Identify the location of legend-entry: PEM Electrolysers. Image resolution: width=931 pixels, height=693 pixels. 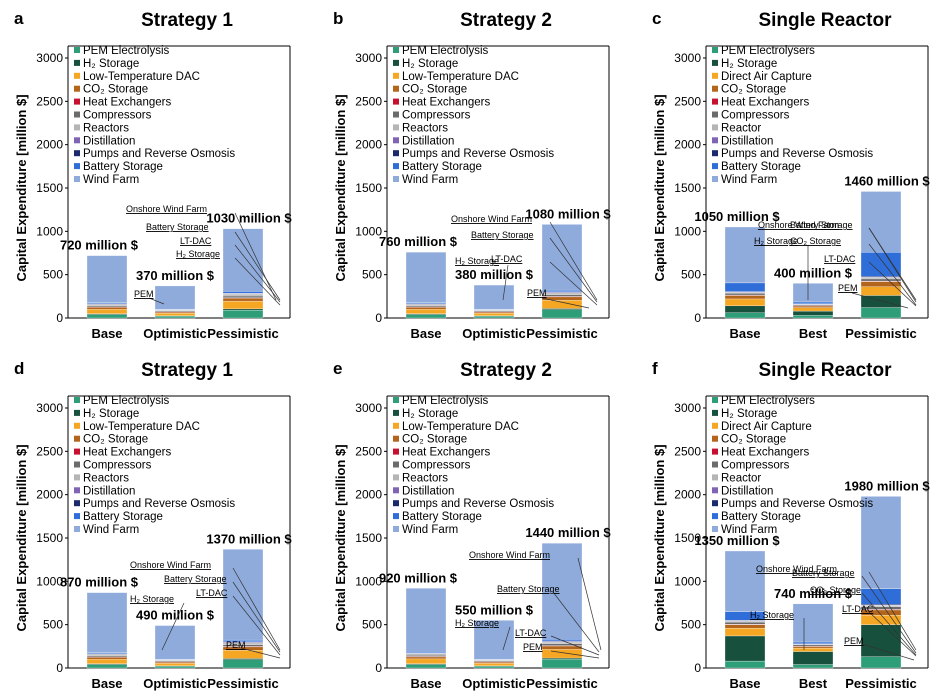
(768, 401).